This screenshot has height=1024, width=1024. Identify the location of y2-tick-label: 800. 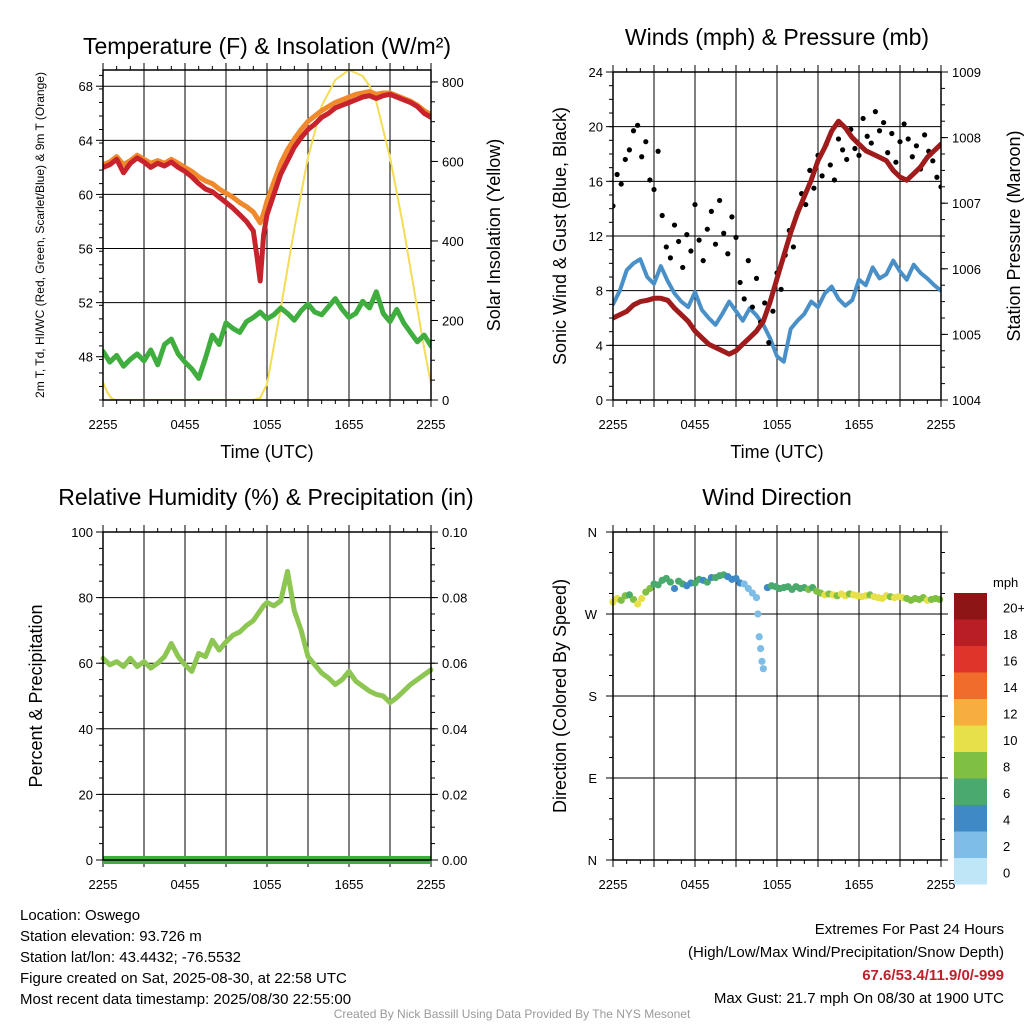
(453, 82).